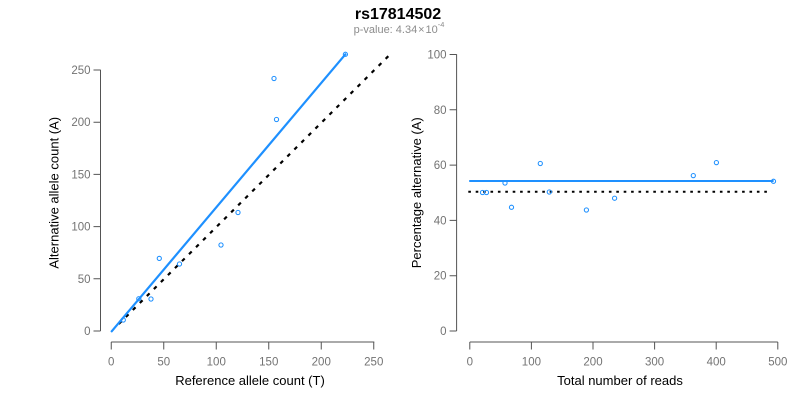  I want to click on svg-text: Percentage alternative (A), so click(416, 192).